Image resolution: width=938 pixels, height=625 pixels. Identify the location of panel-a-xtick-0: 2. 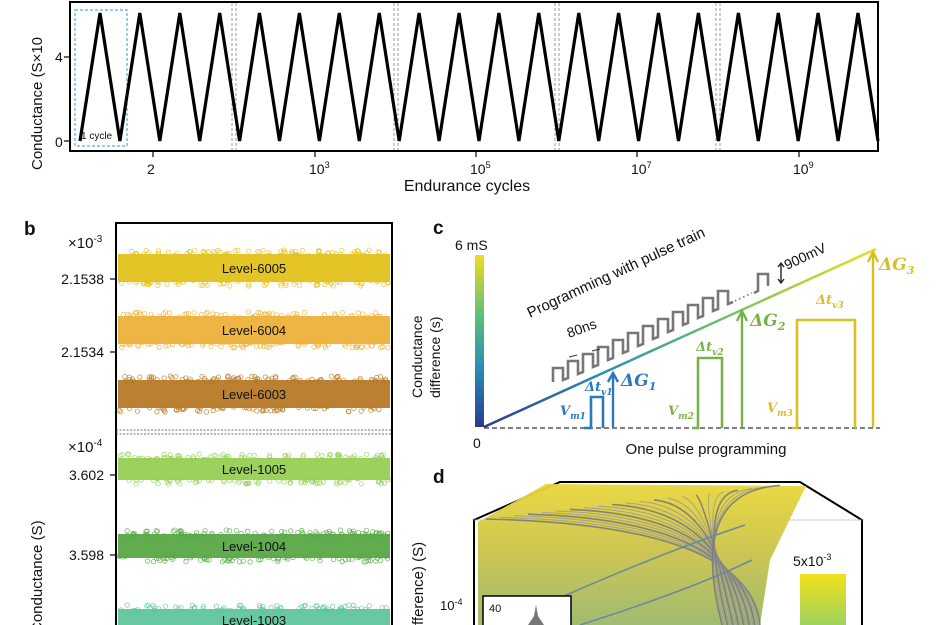
(151, 169).